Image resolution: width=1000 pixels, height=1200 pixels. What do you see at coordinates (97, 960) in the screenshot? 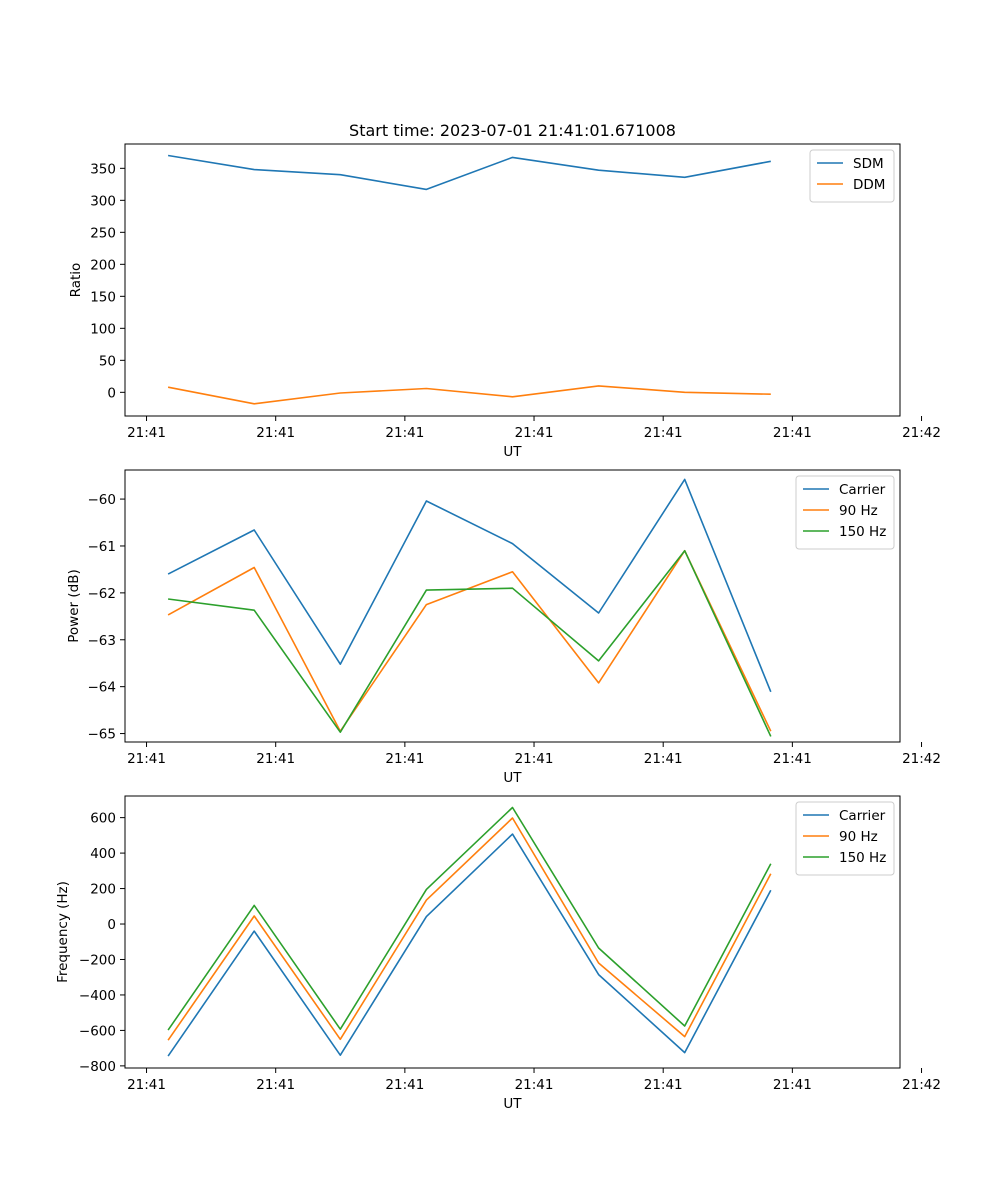
I see `y-tick-label: −200` at bounding box center [97, 960].